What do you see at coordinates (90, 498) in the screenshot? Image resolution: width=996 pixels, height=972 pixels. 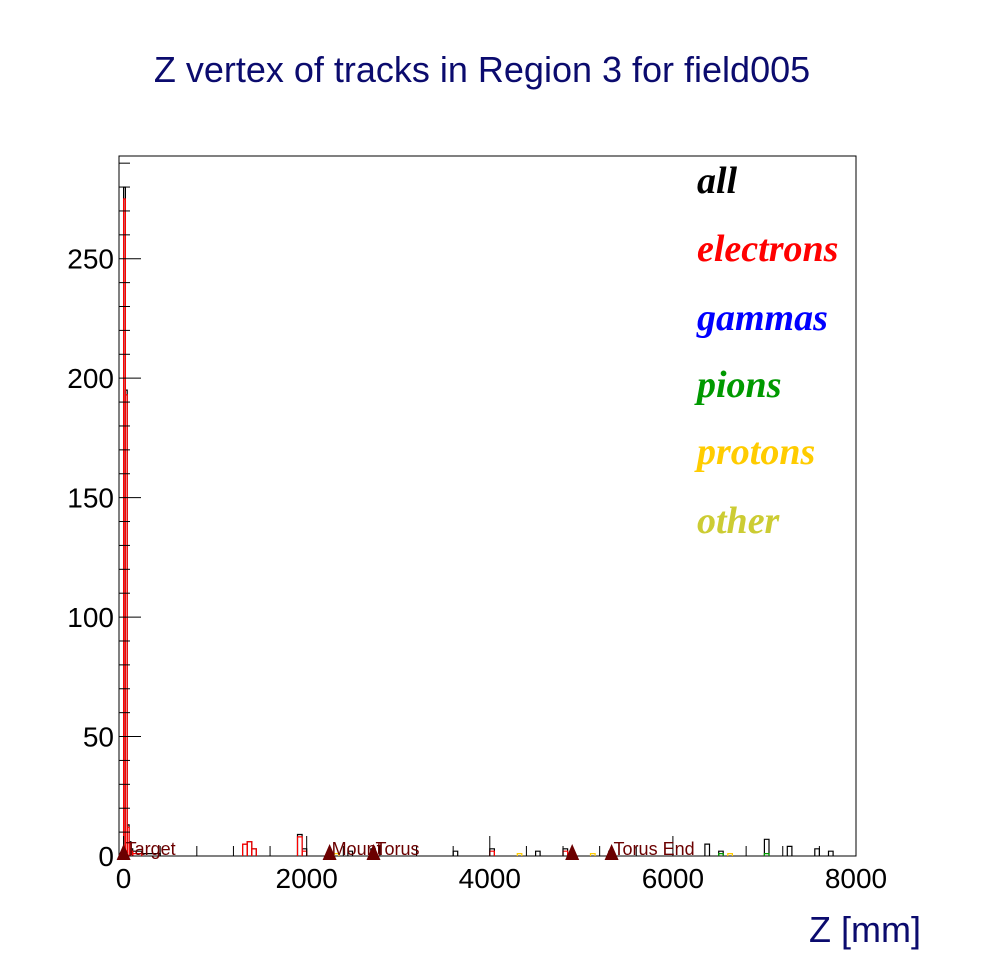 I see `y-tick-label: 150` at bounding box center [90, 498].